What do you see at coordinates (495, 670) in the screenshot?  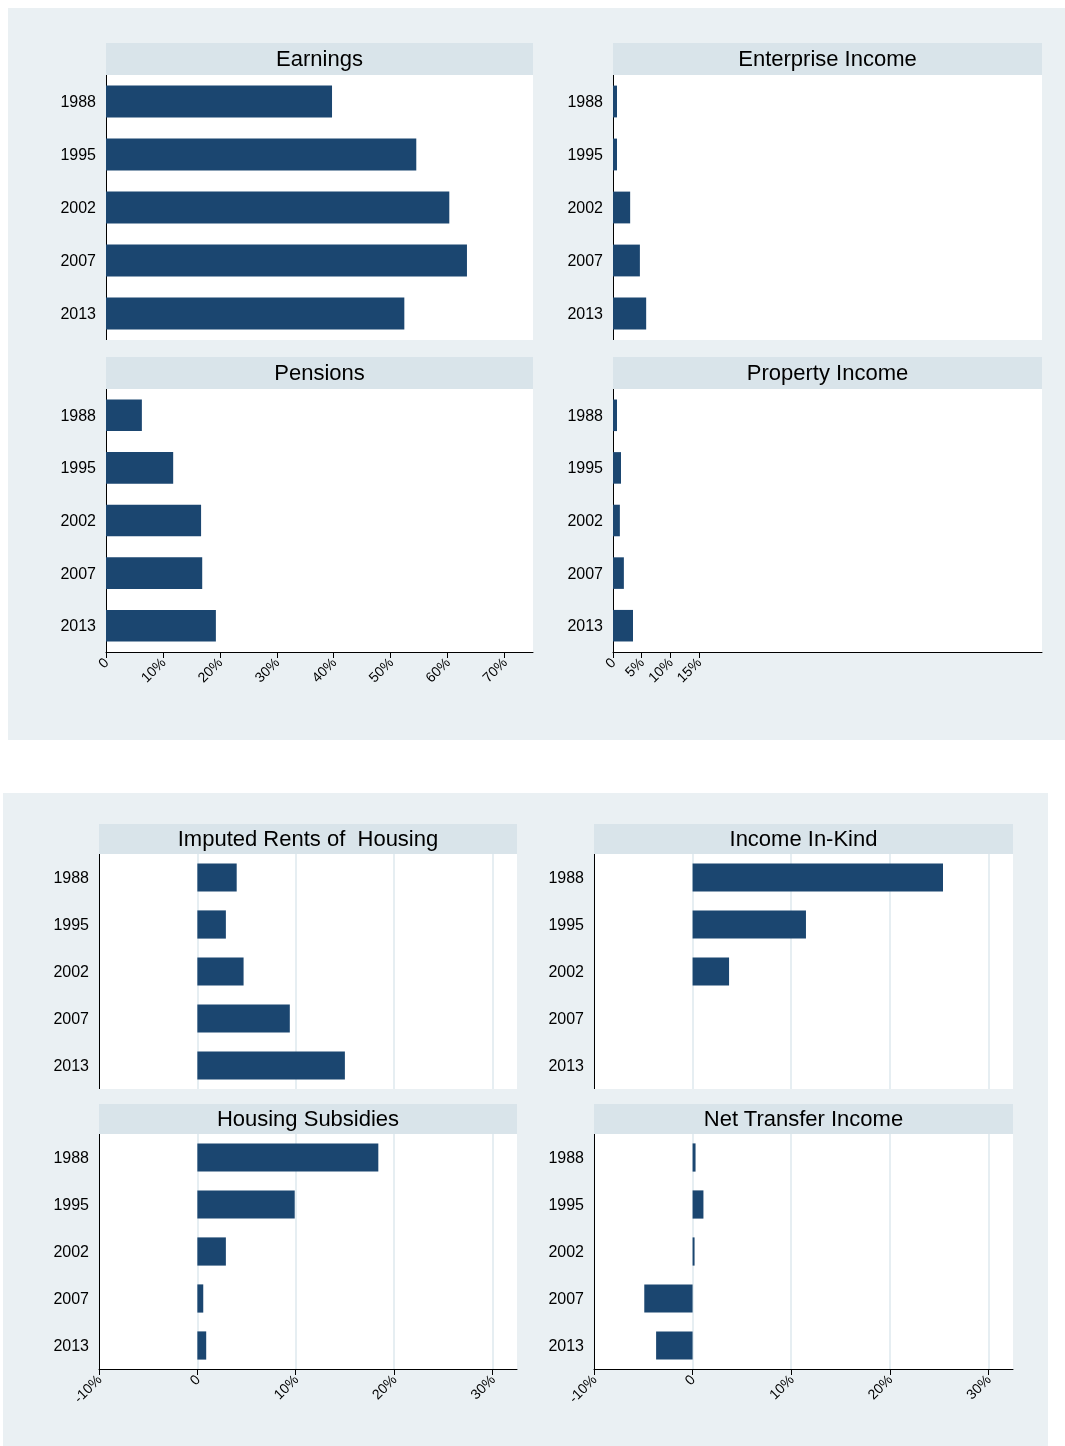 I see `x-tick-label: 70%` at bounding box center [495, 670].